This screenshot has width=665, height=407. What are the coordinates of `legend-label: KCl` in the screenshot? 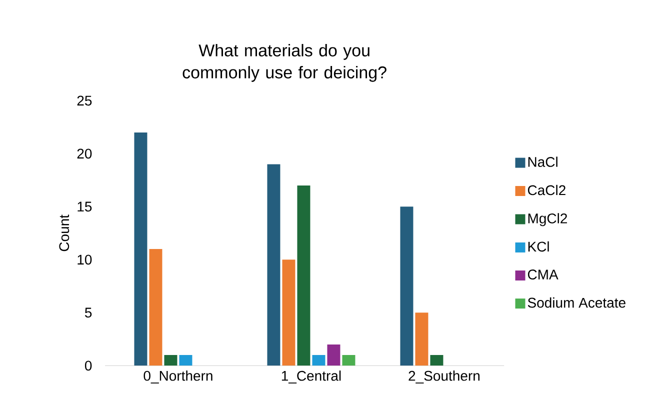 It's located at (538, 246).